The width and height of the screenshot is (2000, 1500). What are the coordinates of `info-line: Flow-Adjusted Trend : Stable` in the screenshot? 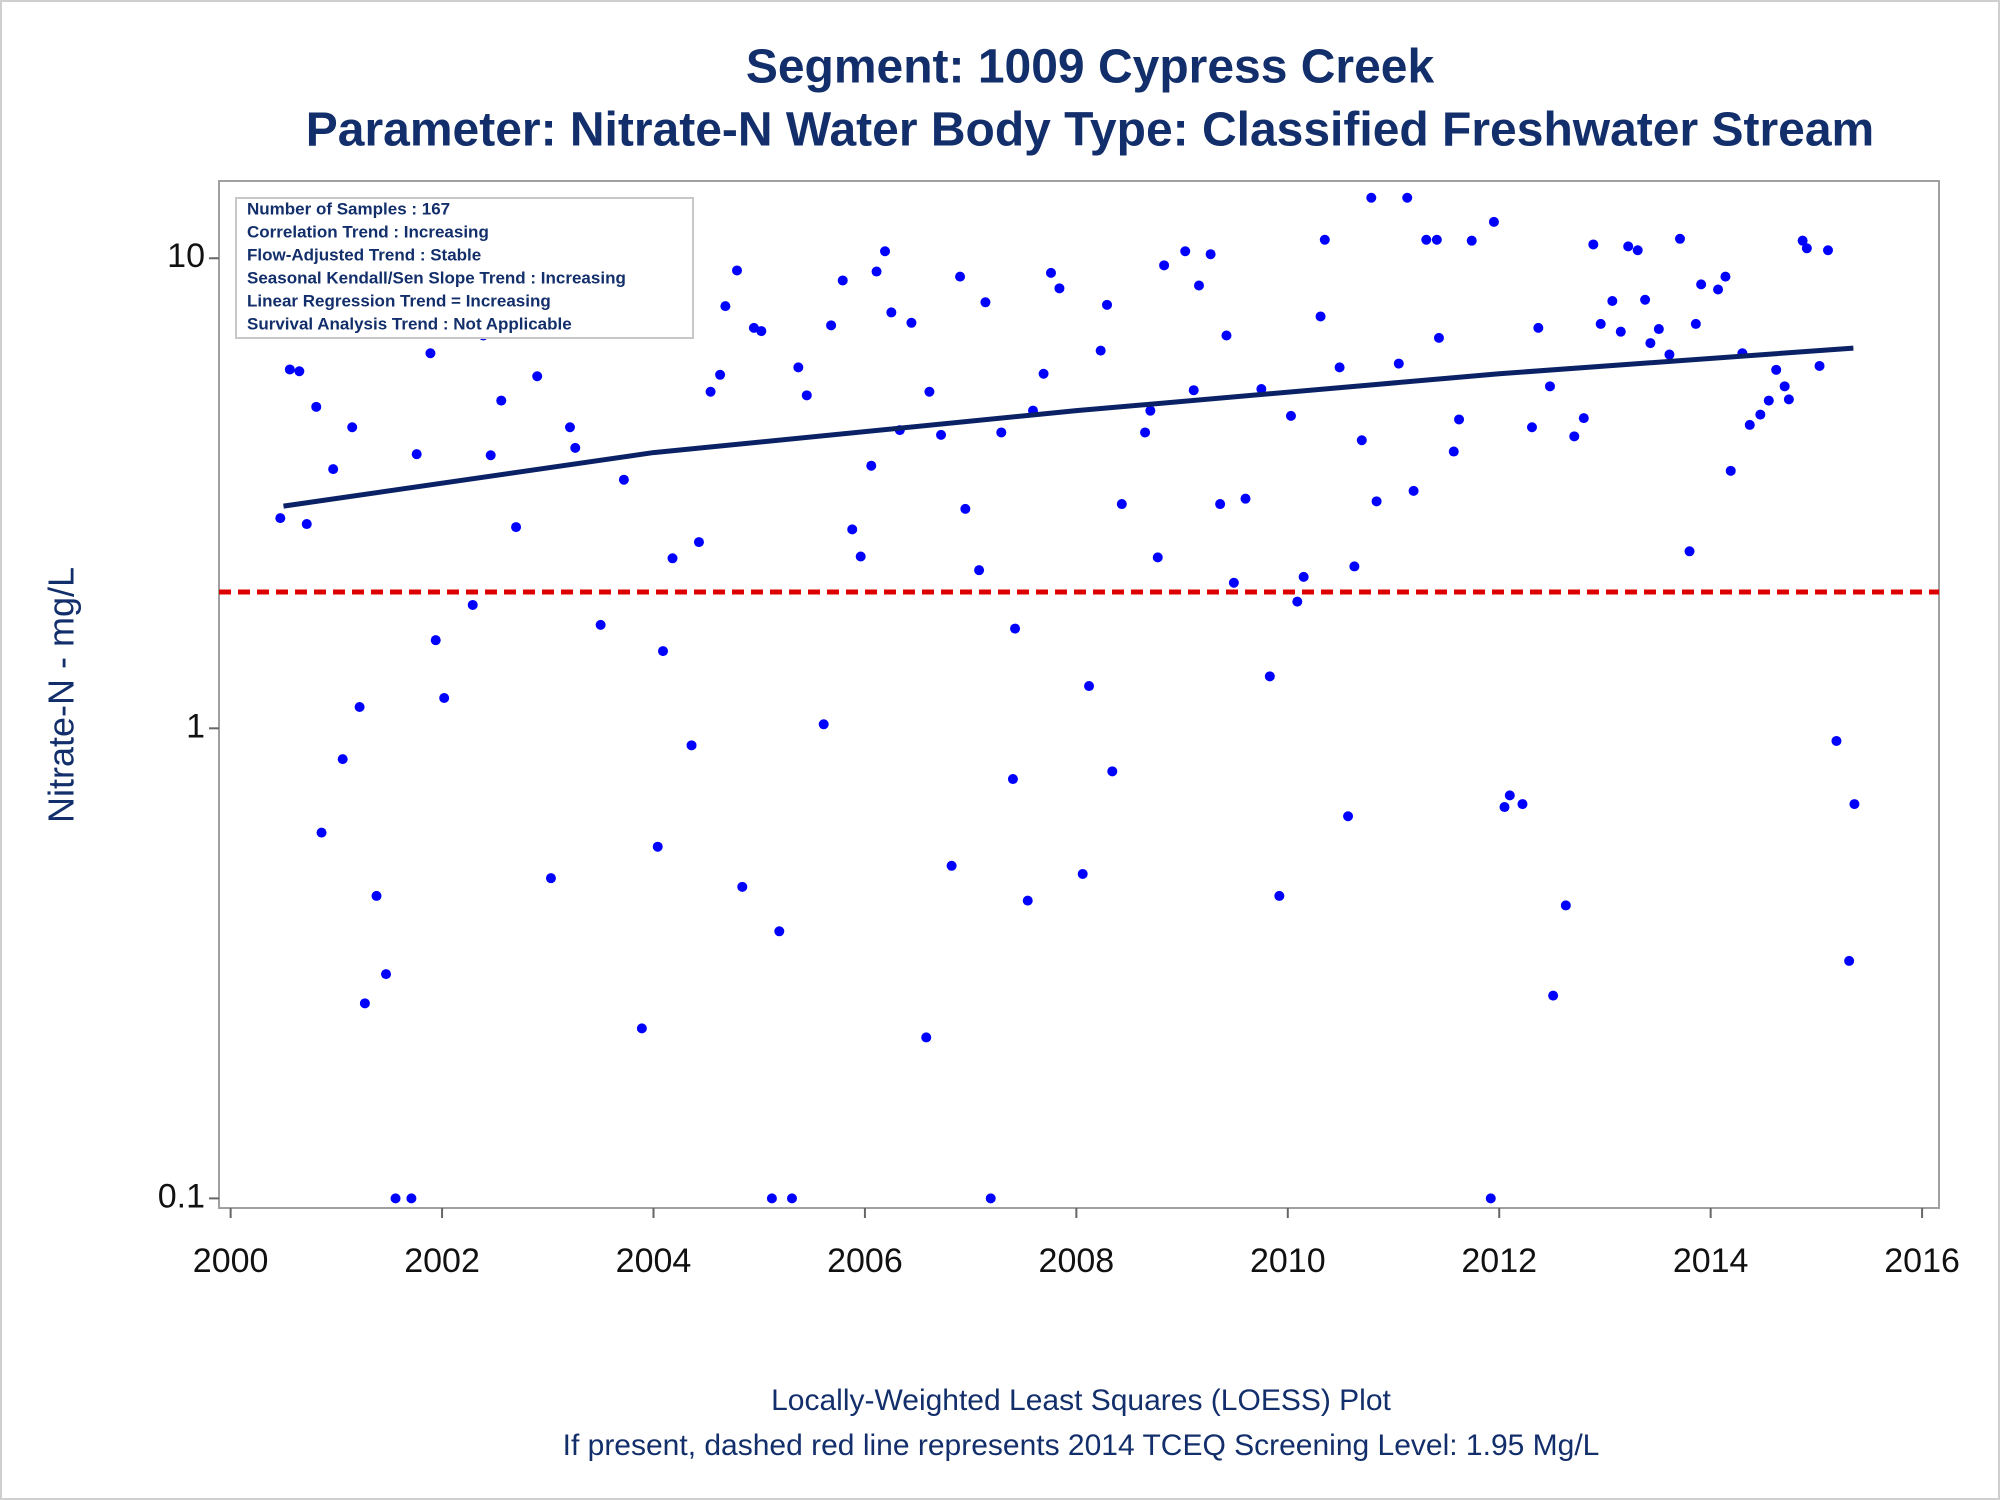 It's located at (364, 254).